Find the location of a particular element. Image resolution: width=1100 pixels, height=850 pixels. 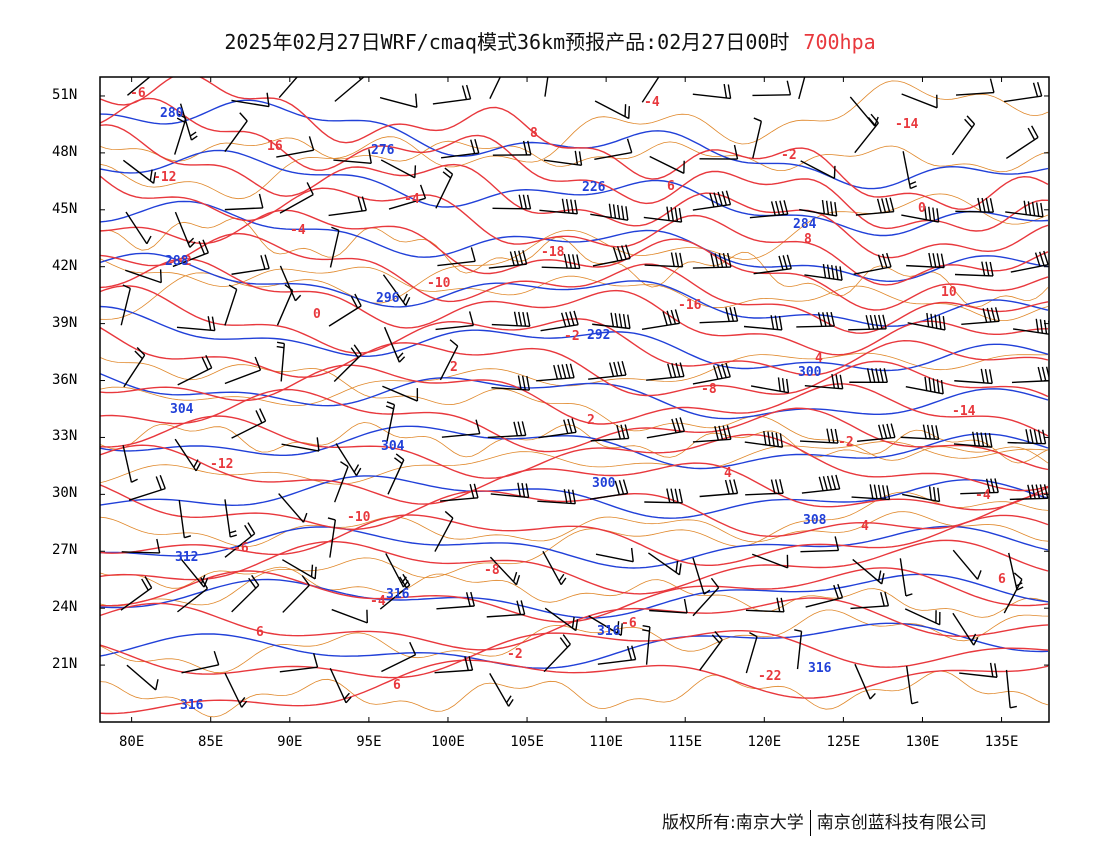

lon-label: 85E is located at coordinates (211, 742).